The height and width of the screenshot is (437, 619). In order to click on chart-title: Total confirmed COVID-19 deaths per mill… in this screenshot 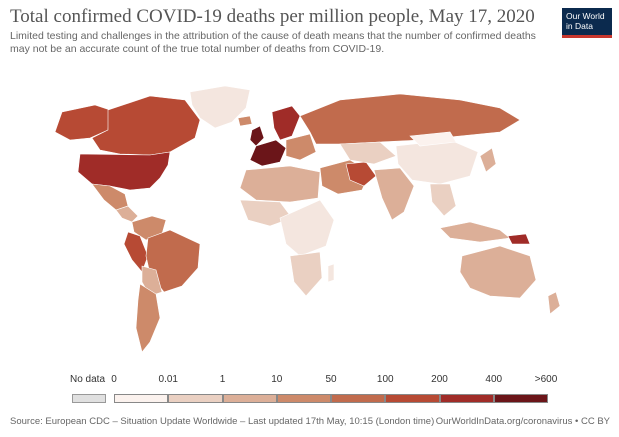, I will do `click(272, 16)`.